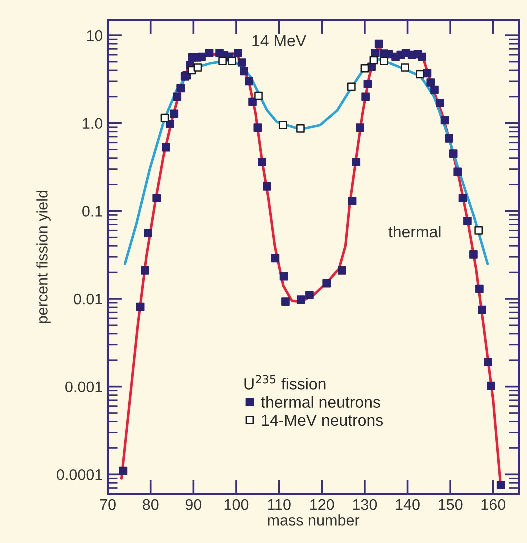  I want to click on x-tick-label: 110, so click(279, 504).